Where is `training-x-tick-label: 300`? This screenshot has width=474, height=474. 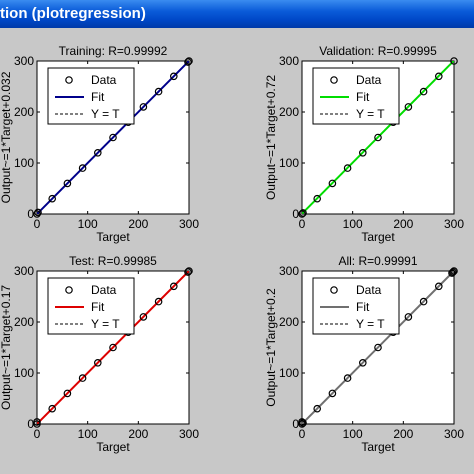 training-x-tick-label: 300 is located at coordinates (189, 224).